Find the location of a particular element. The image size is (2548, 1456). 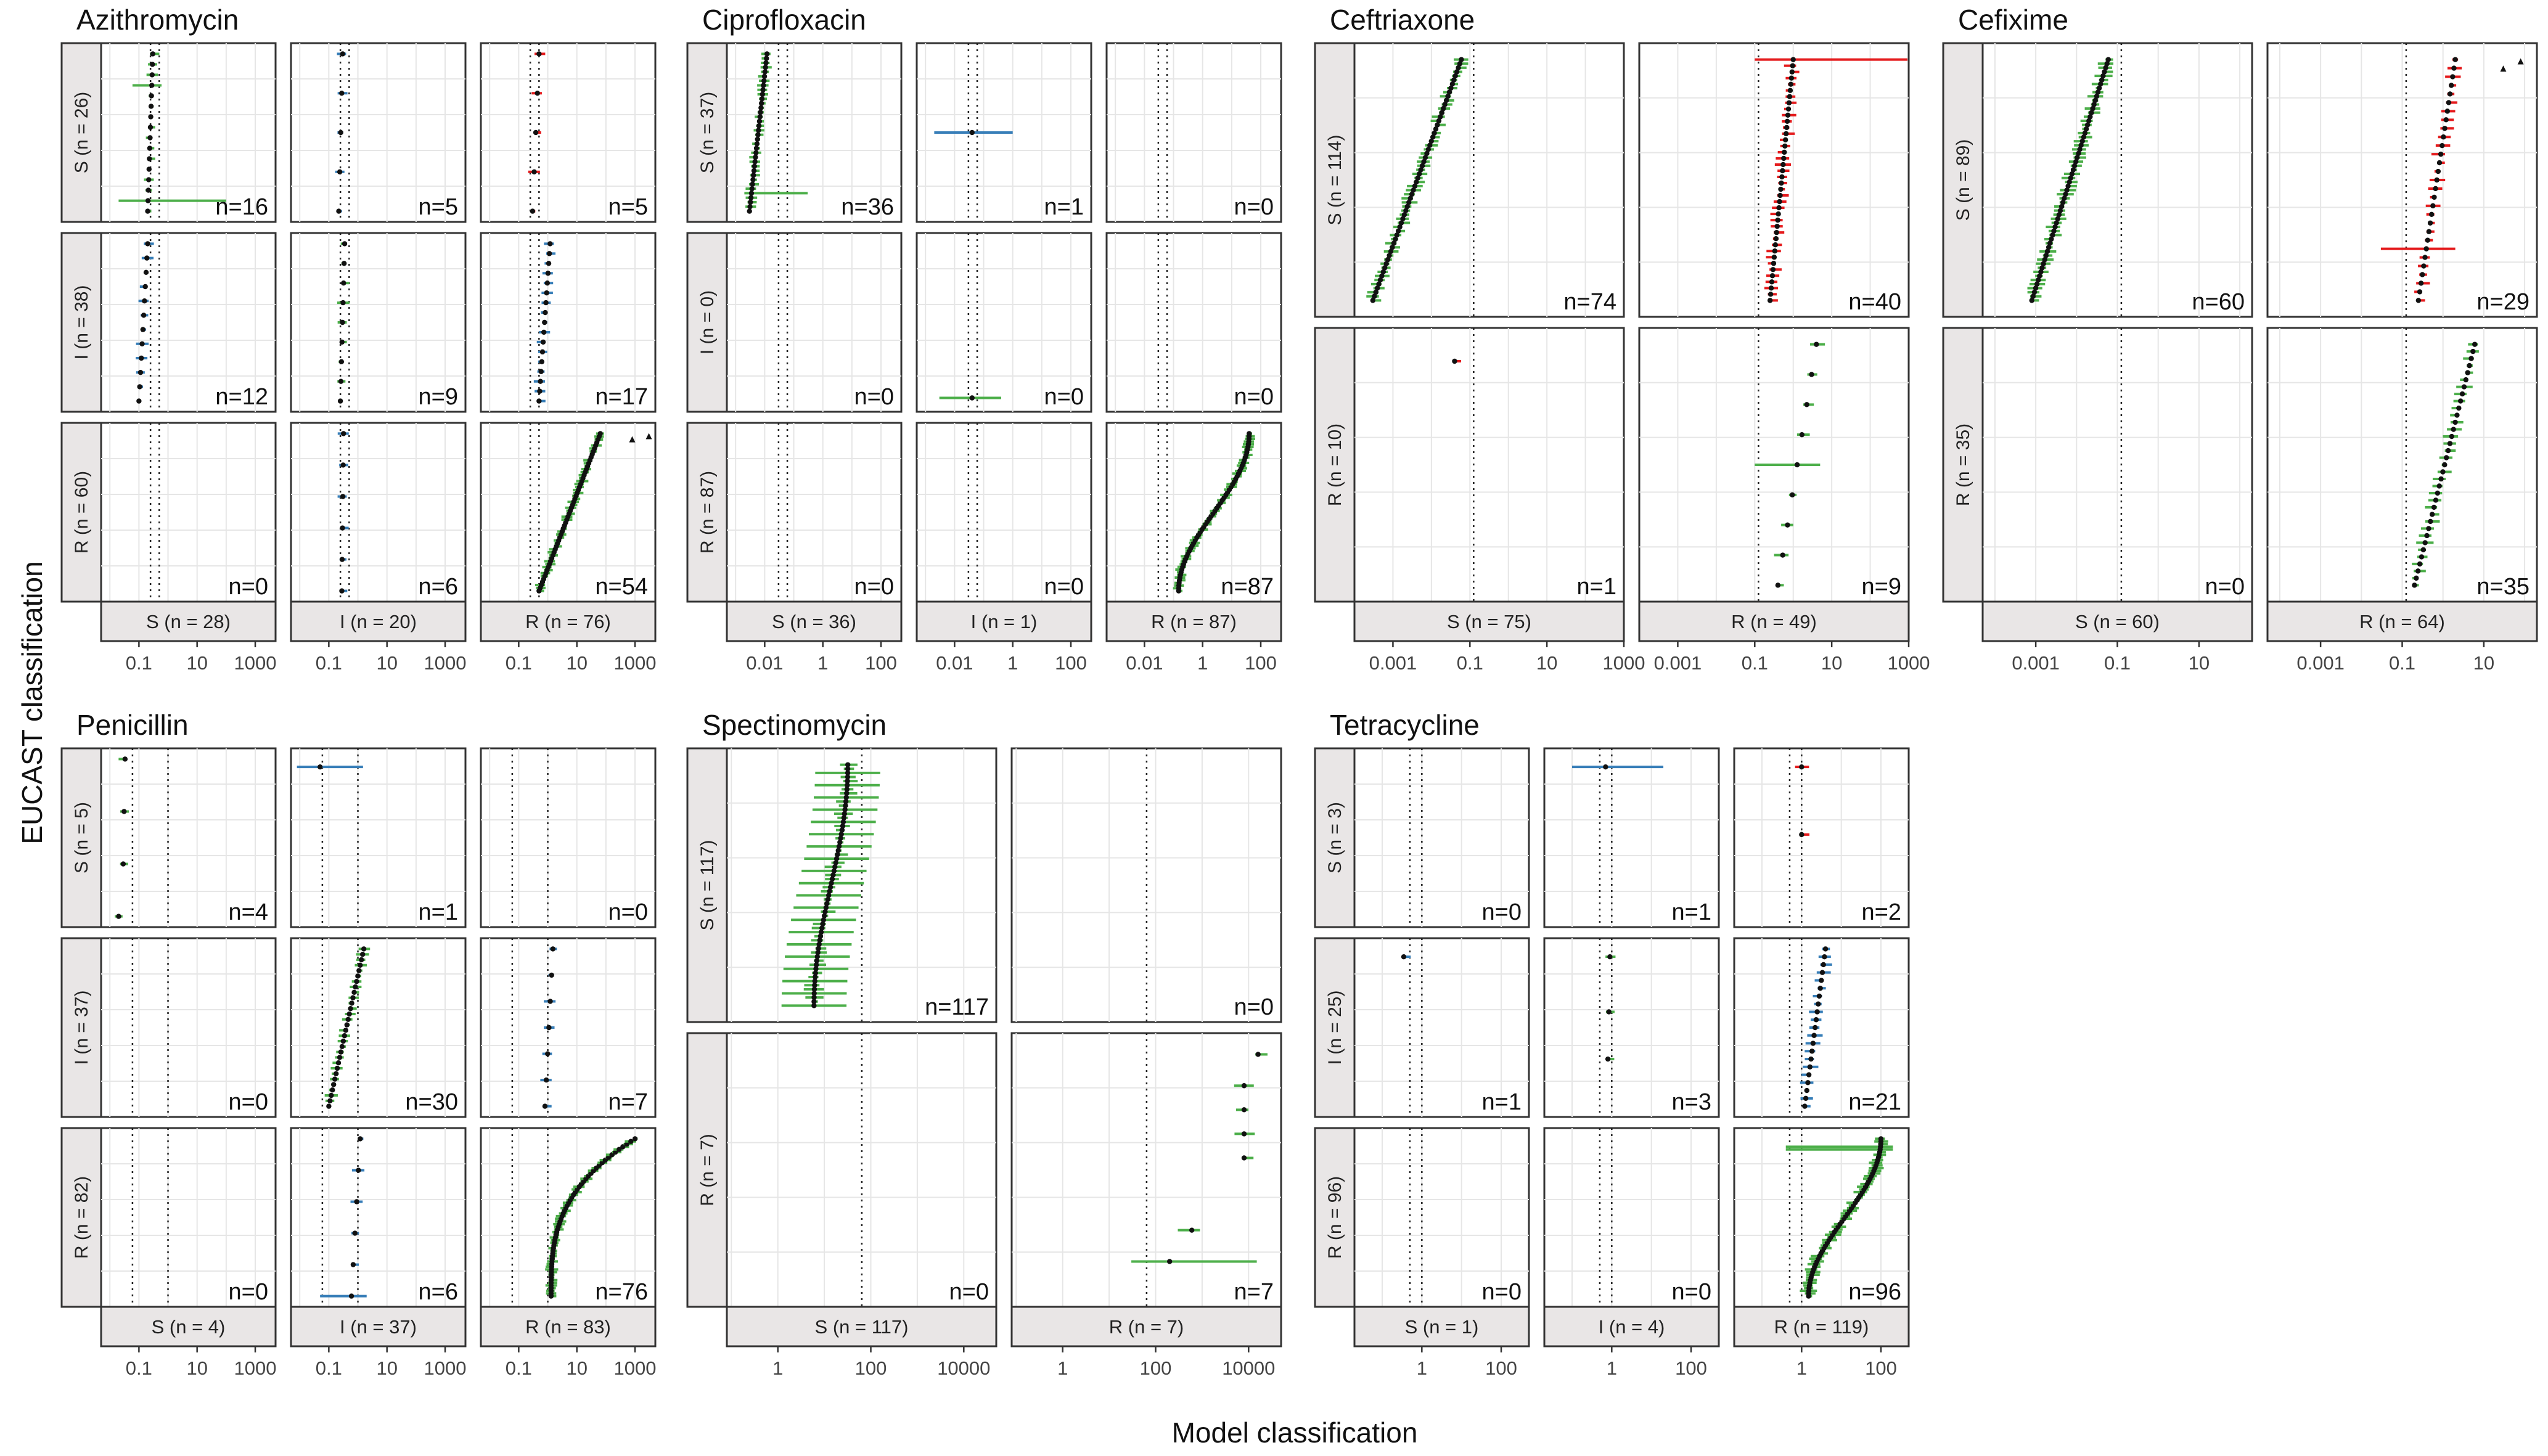

row-strip-label: S (n = 89) is located at coordinates (1963, 180).